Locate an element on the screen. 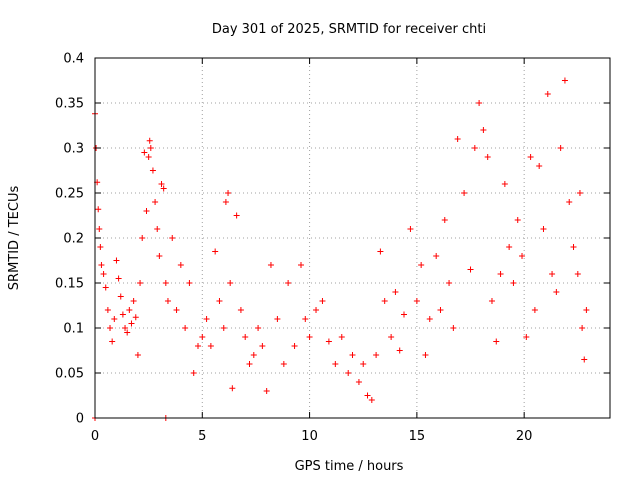  x-tick-label: 0 is located at coordinates (95, 436).